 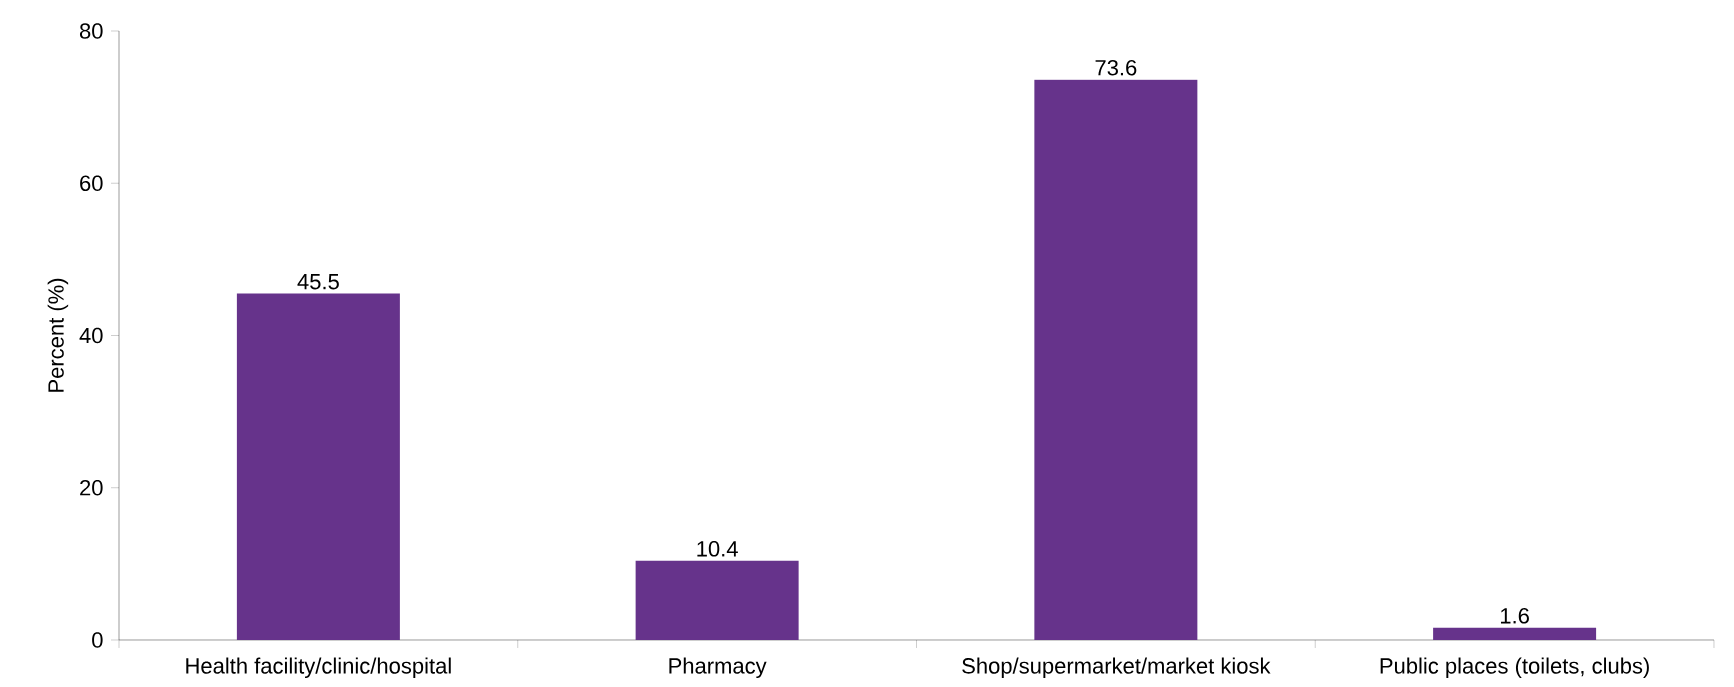 What do you see at coordinates (1514, 668) in the screenshot?
I see `x-tick-label: Public places (toilets, clubs)` at bounding box center [1514, 668].